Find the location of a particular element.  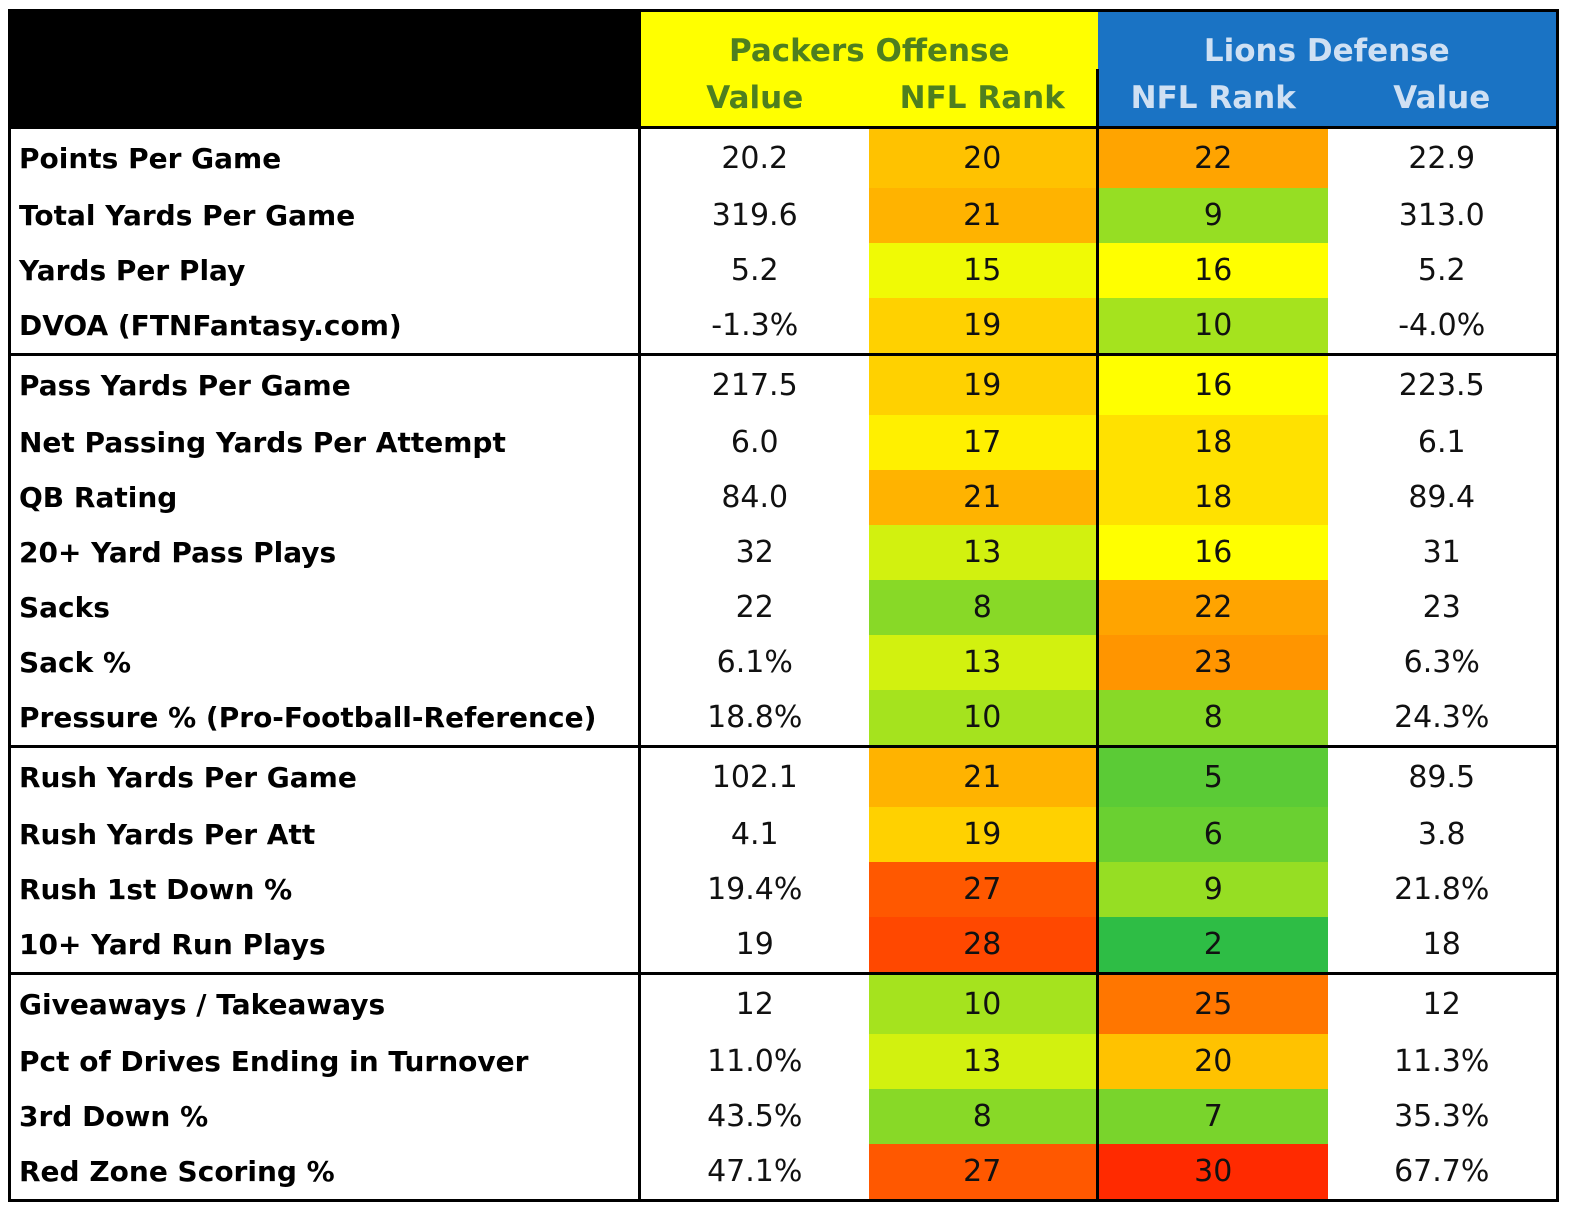

lions-value: 223.5 is located at coordinates (1442, 384).